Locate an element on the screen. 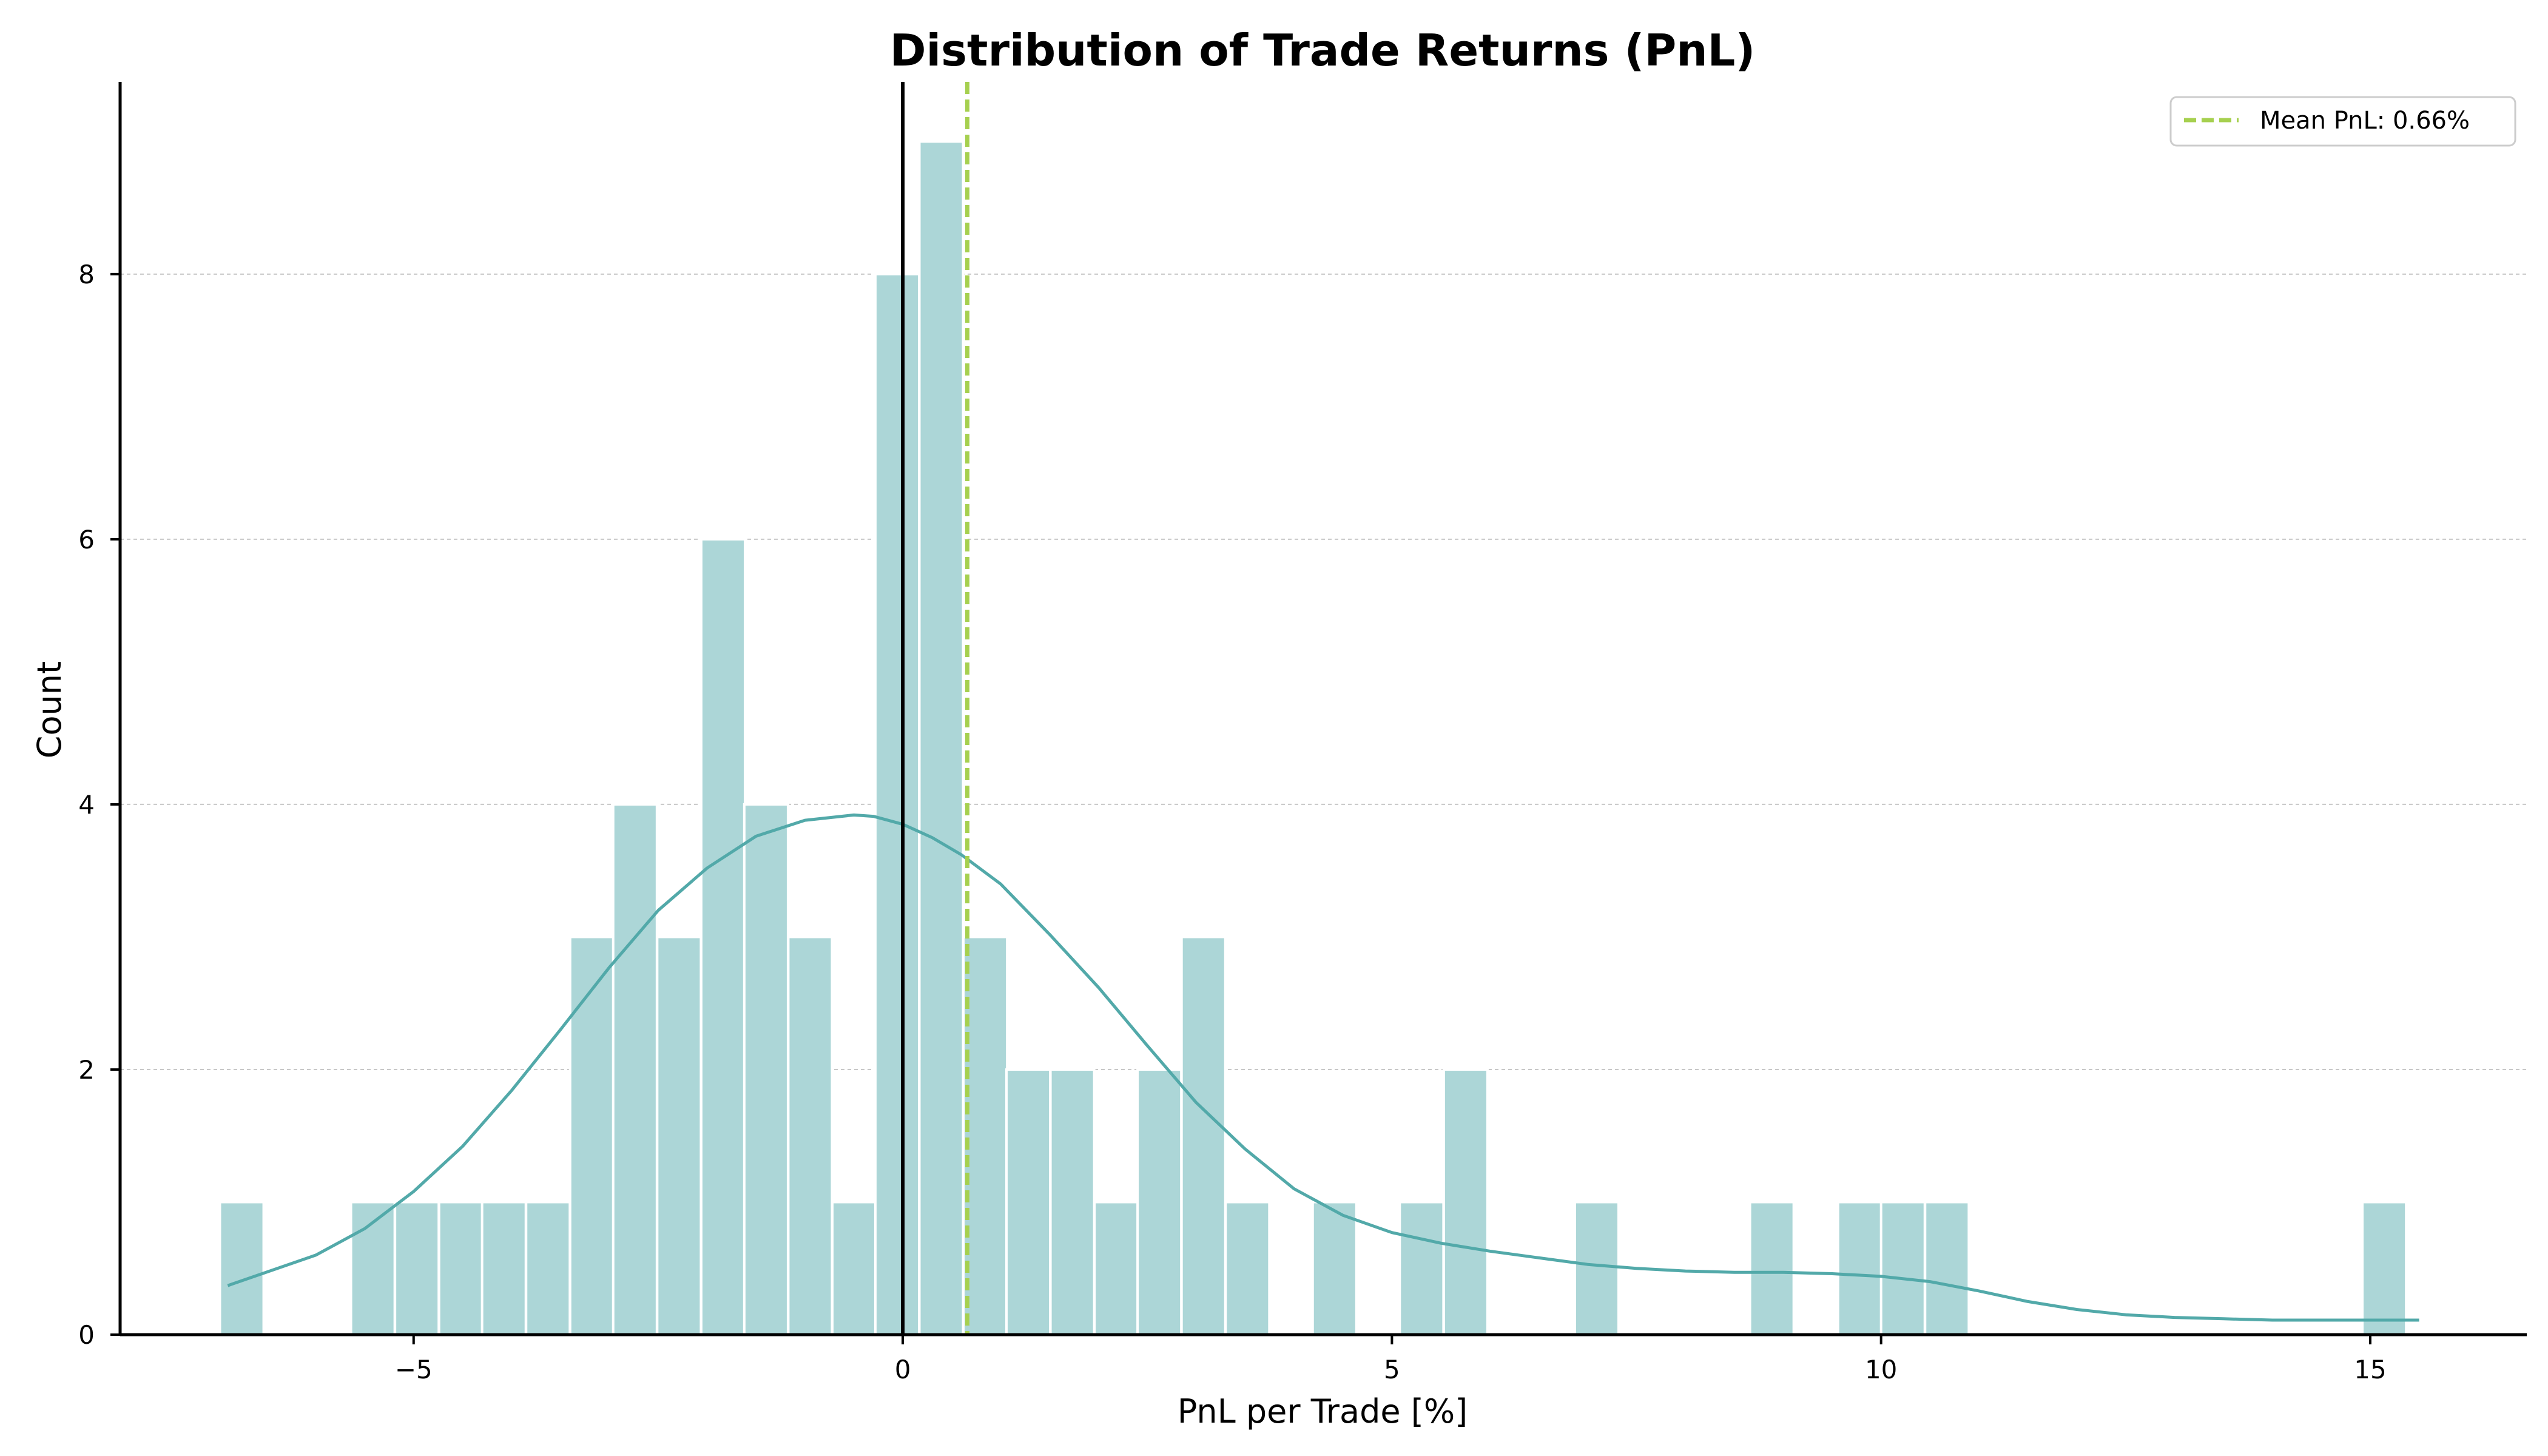  y-tick-label-4: 4 is located at coordinates (86, 805).